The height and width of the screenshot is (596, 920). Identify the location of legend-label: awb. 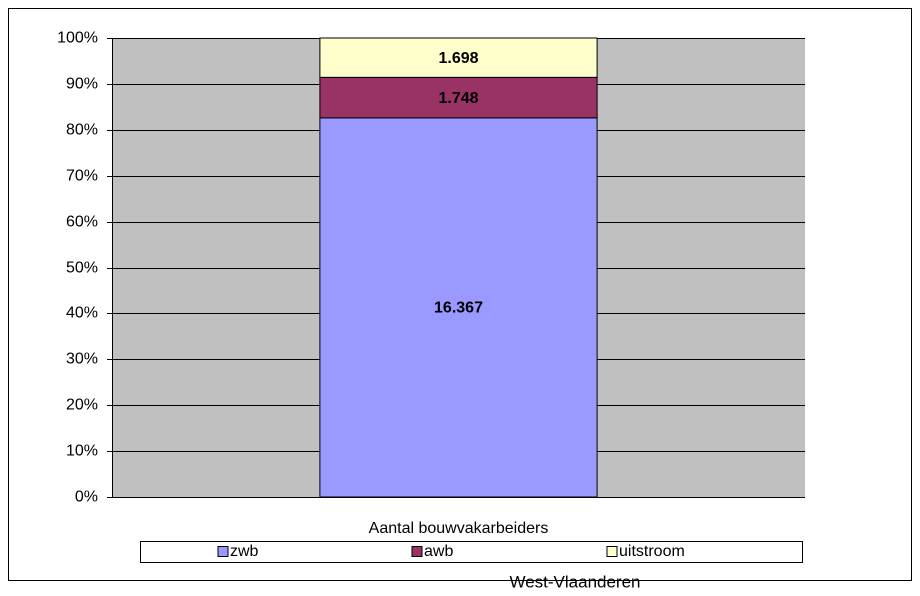
(438, 551).